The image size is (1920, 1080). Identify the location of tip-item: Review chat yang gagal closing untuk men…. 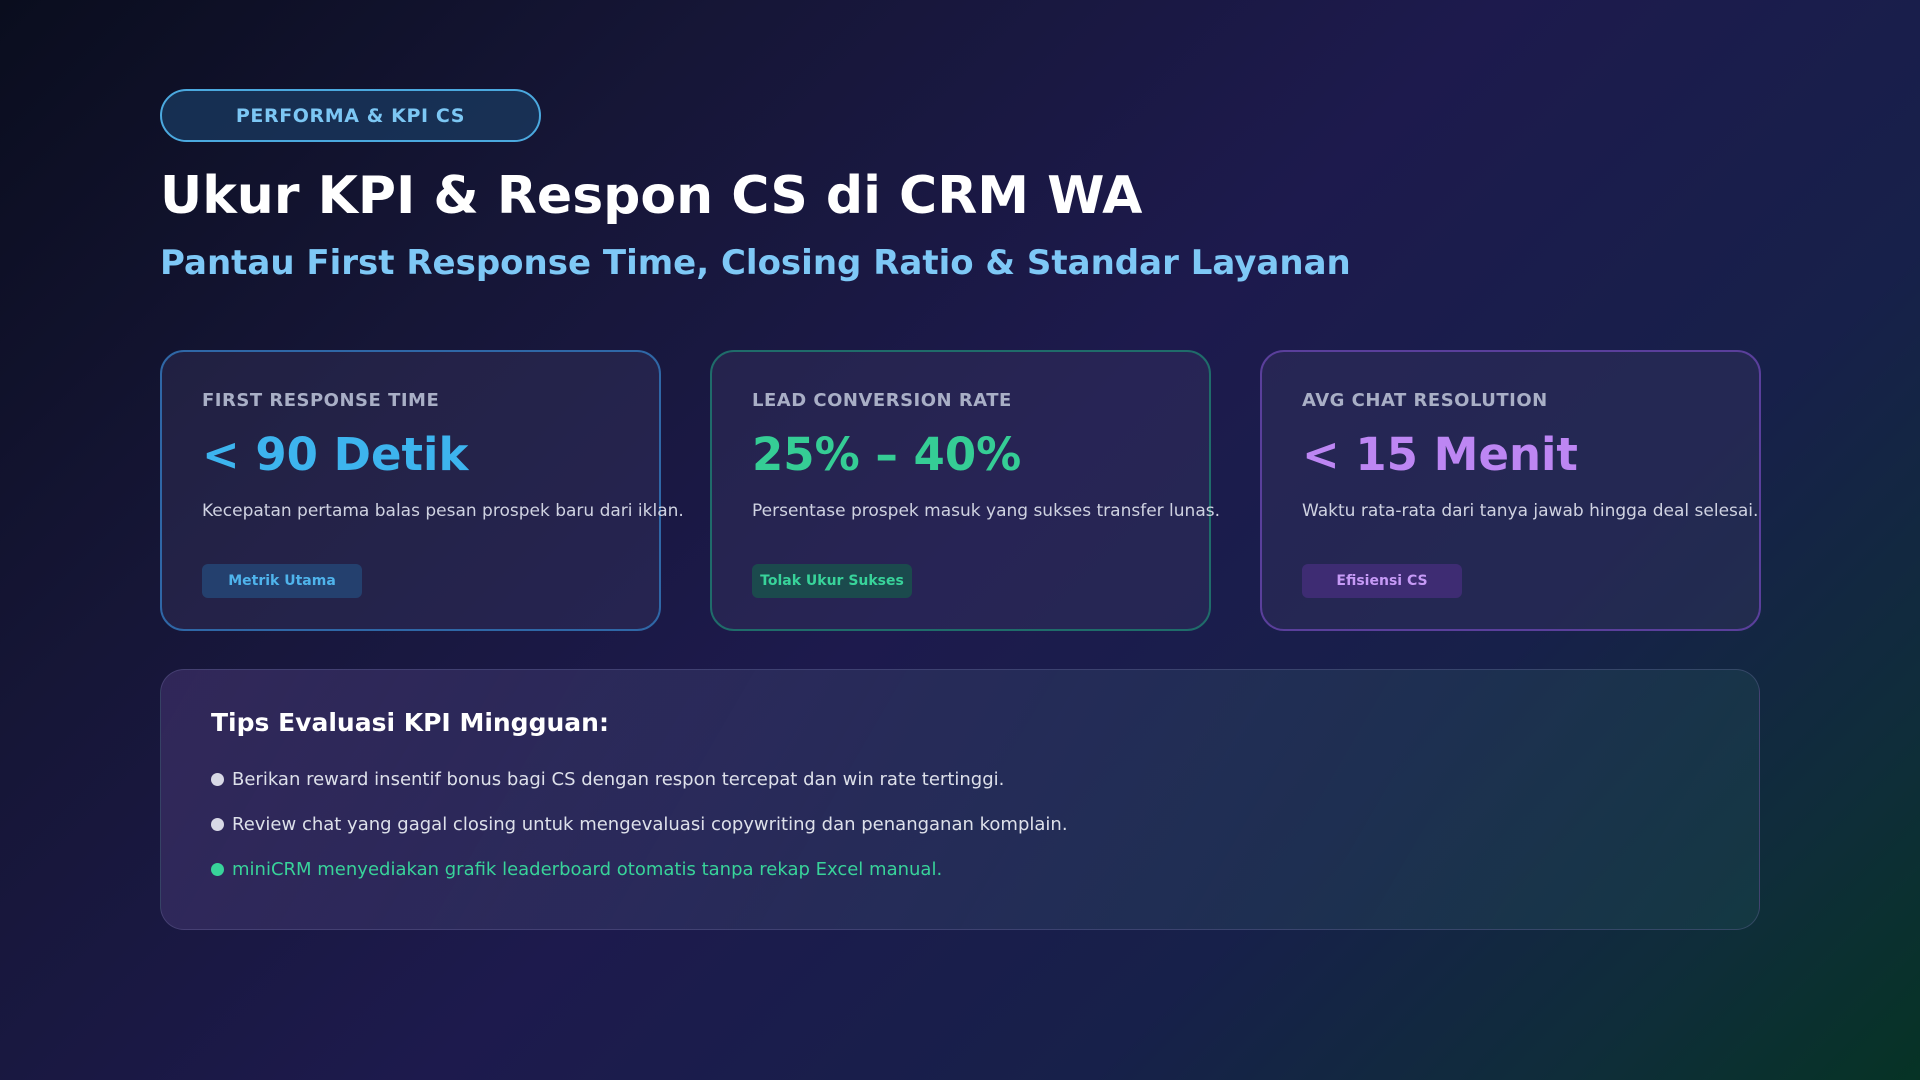
(985, 824).